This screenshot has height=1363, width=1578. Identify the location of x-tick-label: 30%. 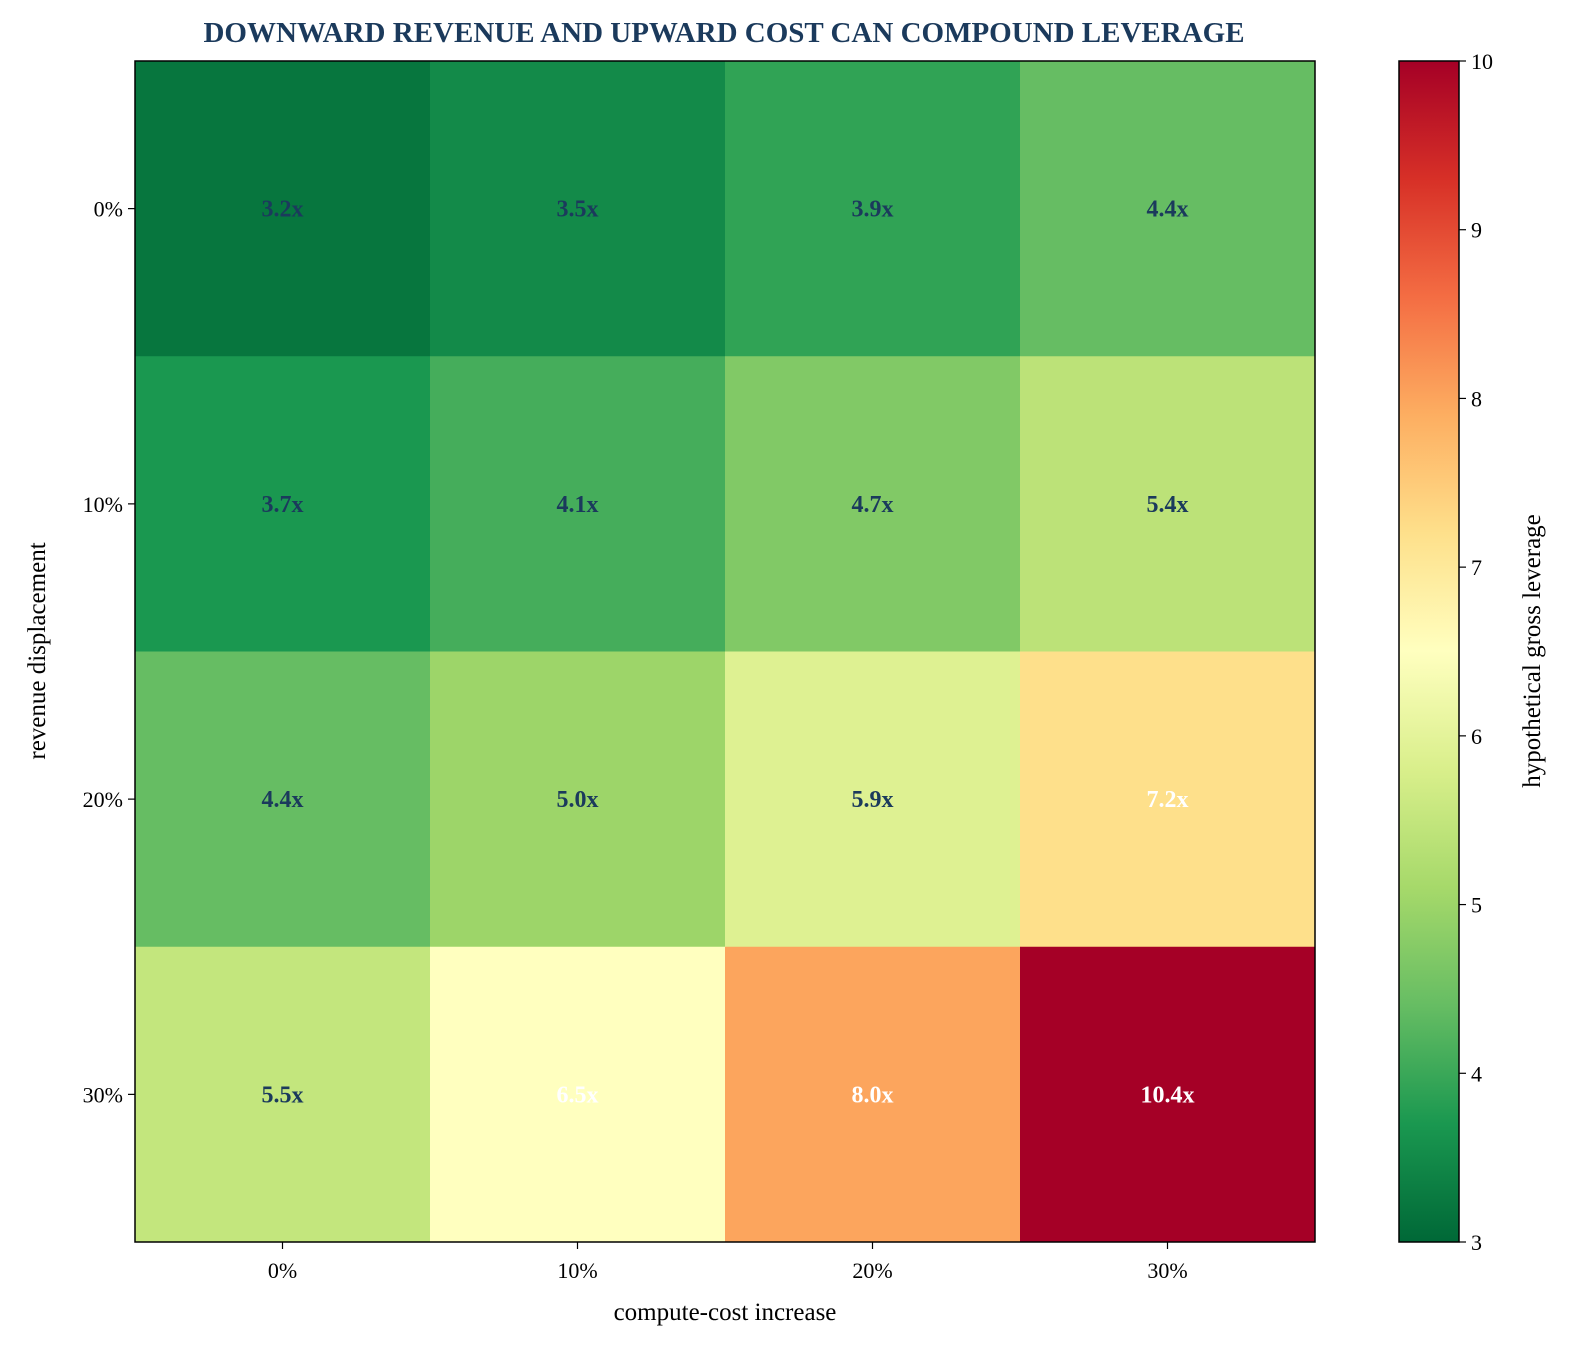
(1167, 1270).